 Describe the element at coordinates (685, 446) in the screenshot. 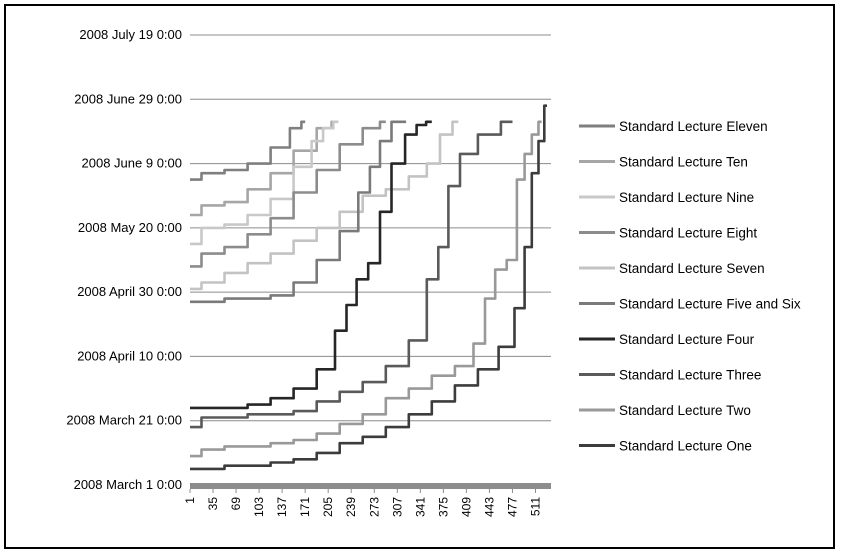

I see `legend-label: Standard Lecture One` at that location.